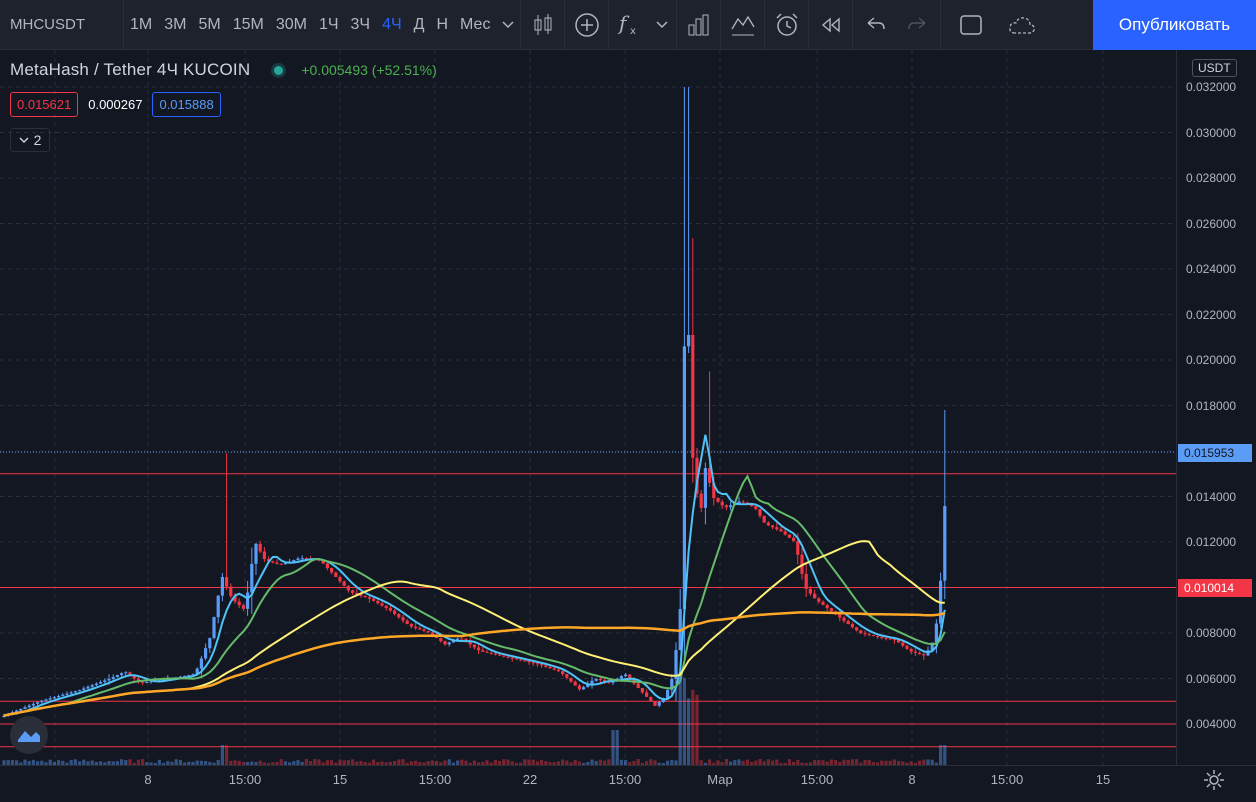 The width and height of the screenshot is (1256, 802). I want to click on buy-price-button: 0.015888, so click(186, 104).